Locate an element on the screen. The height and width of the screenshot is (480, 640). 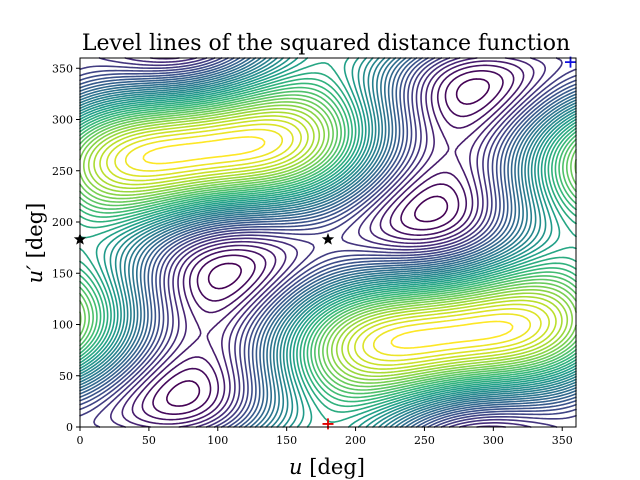
y-tick-label: 50 is located at coordinates (66, 376).